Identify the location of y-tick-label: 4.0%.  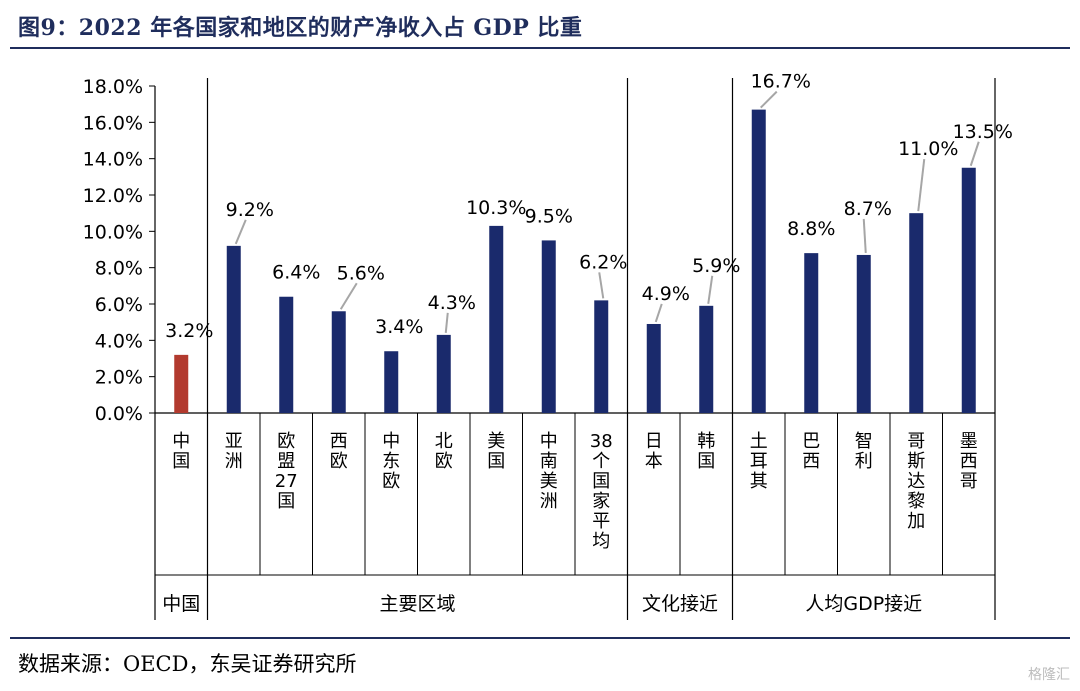
(119, 341).